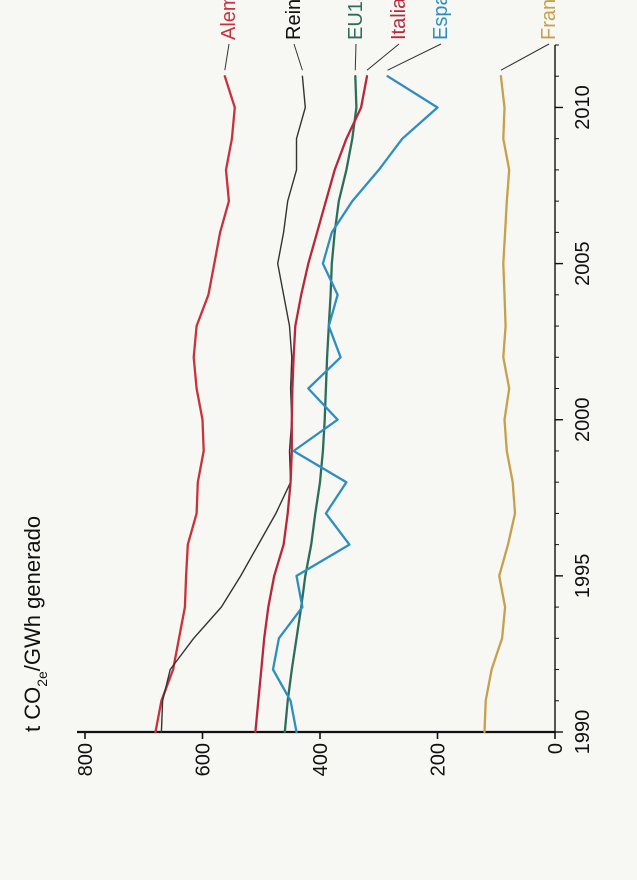 This screenshot has width=637, height=880. I want to click on x-tick-label: 1990, so click(583, 732).